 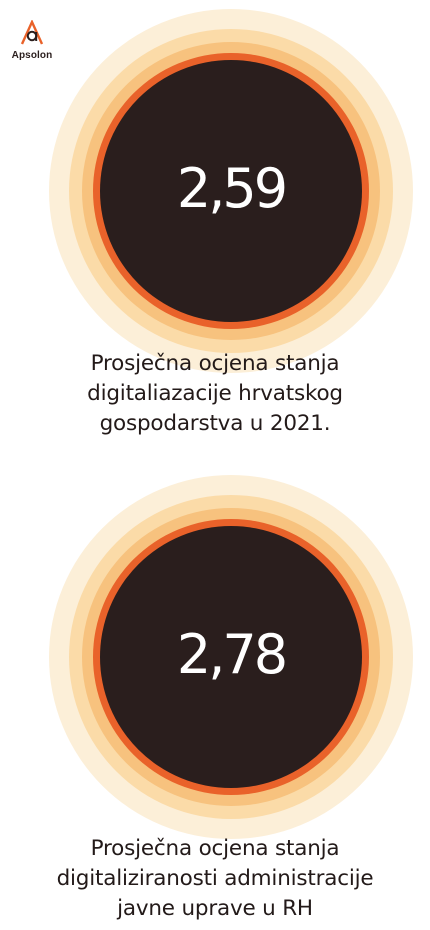 I want to click on caption-line: digitaliazacije hrvatskog, so click(x=215, y=393).